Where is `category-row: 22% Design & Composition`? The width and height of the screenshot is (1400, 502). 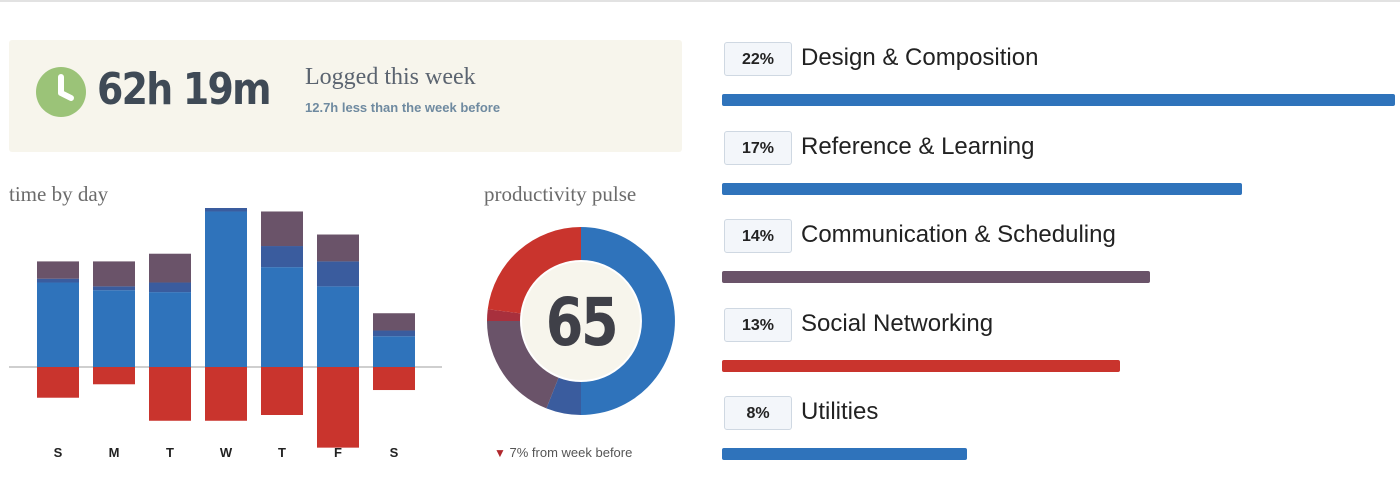 category-row: 22% Design & Composition is located at coordinates (1060, 82).